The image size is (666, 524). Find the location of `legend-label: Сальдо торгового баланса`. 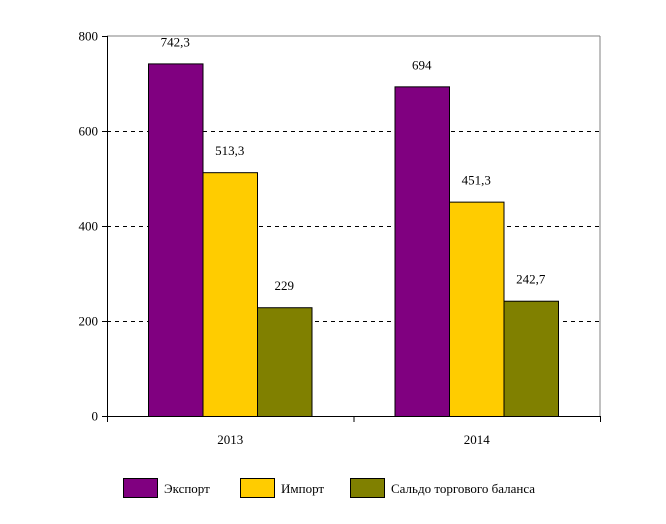

legend-label: Сальдо торгового баланса is located at coordinates (463, 488).